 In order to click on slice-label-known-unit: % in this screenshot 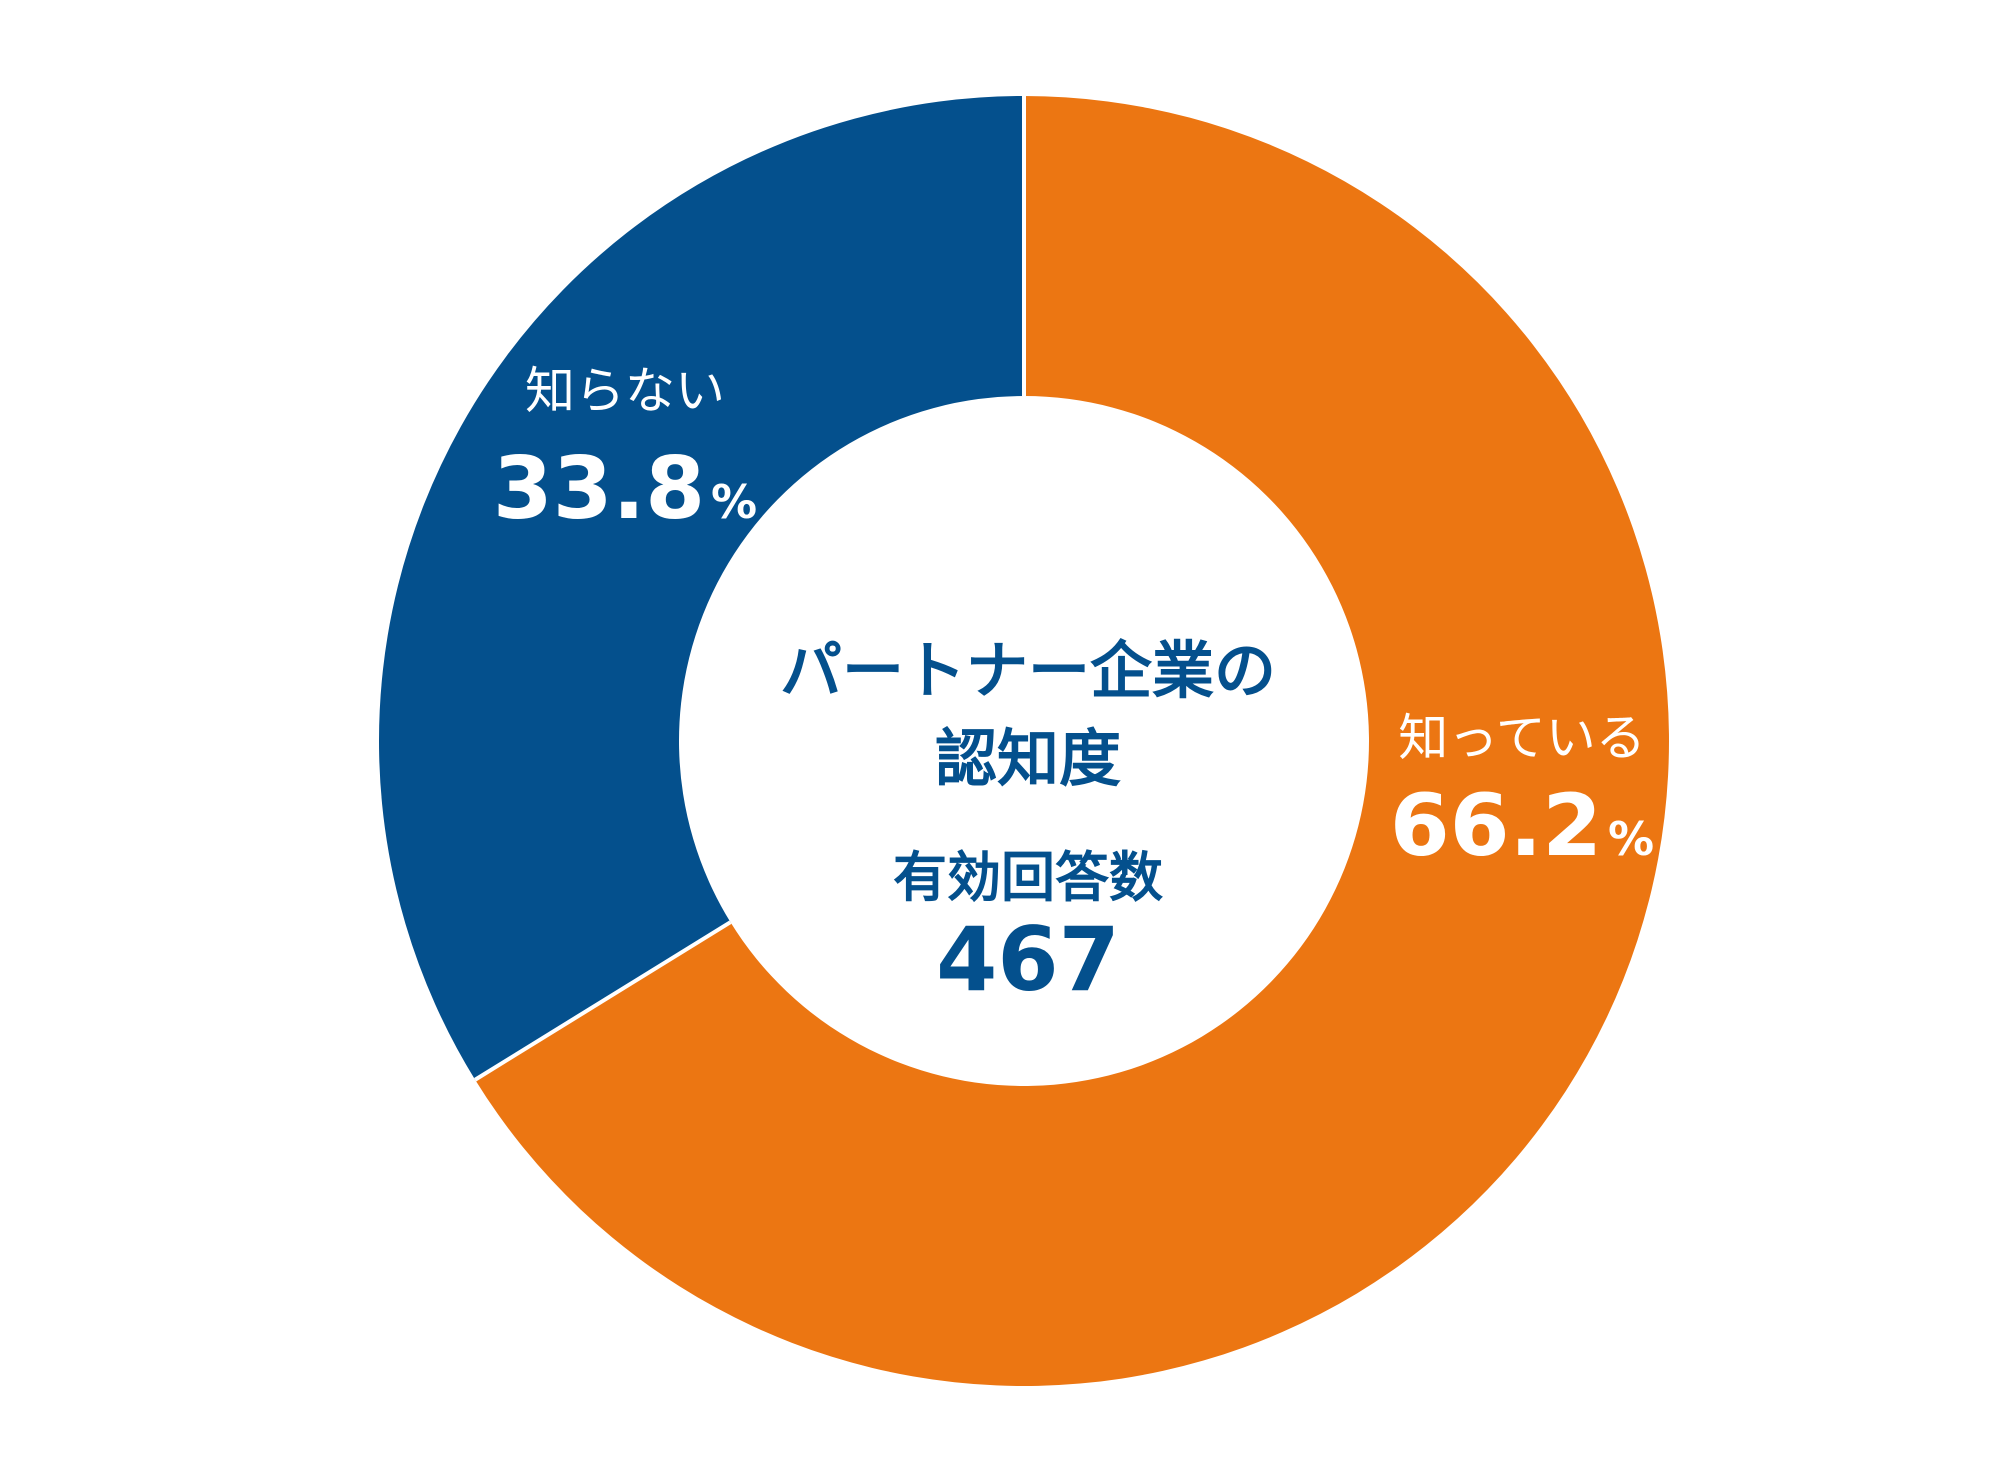, I will do `click(1631, 839)`.